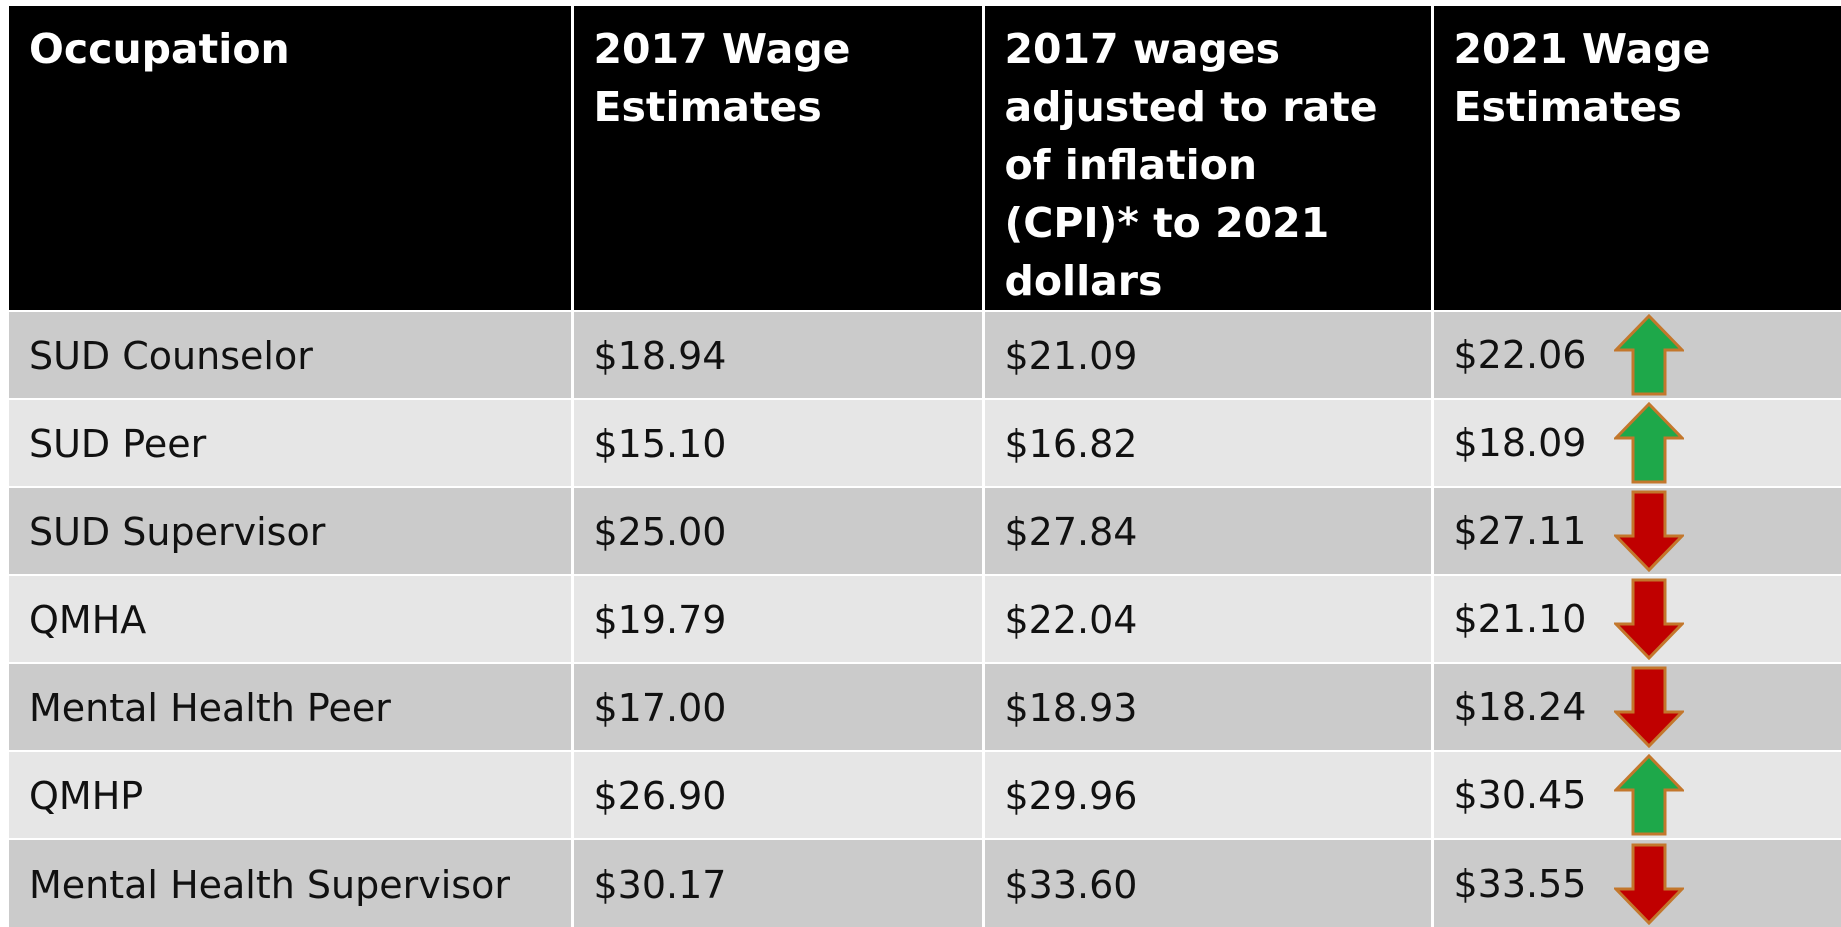 The height and width of the screenshot is (927, 1841). I want to click on table-cell: $27.11, so click(1635, 530).